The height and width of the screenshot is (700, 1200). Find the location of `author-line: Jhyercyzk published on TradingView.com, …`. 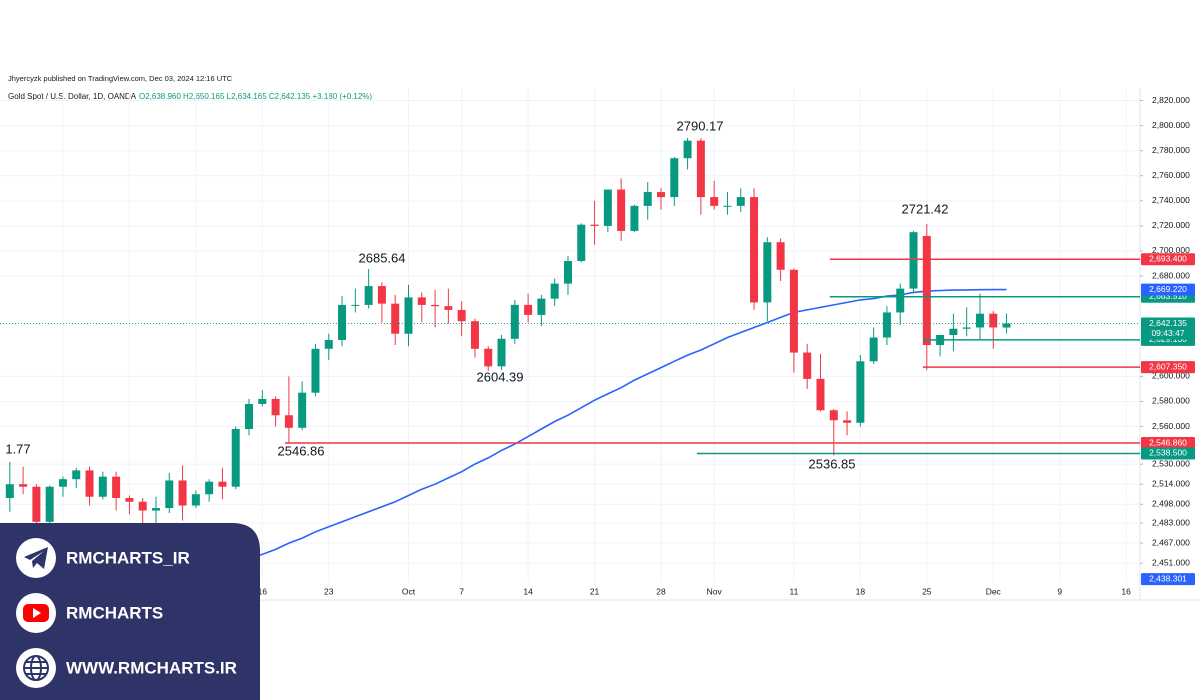

author-line: Jhyercyzk published on TradingView.com, … is located at coordinates (120, 78).